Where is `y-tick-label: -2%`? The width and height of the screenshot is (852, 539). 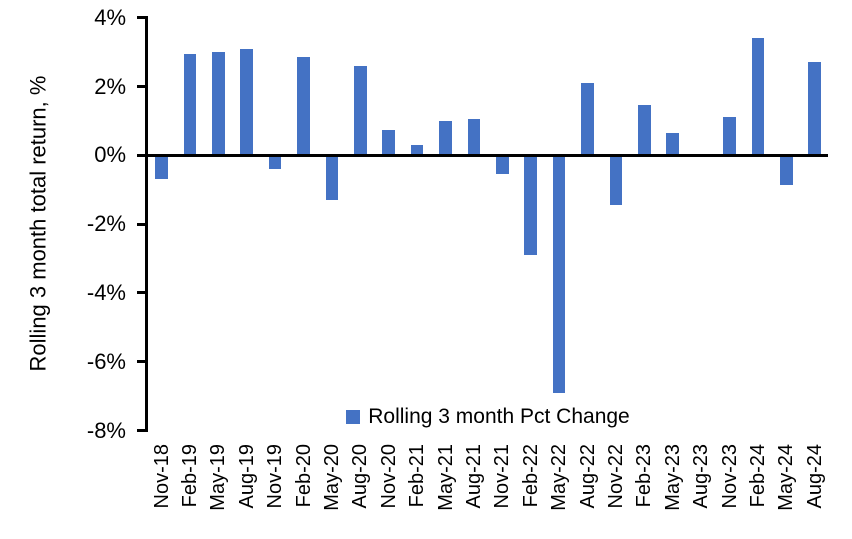
y-tick-label: -2% is located at coordinates (106, 224).